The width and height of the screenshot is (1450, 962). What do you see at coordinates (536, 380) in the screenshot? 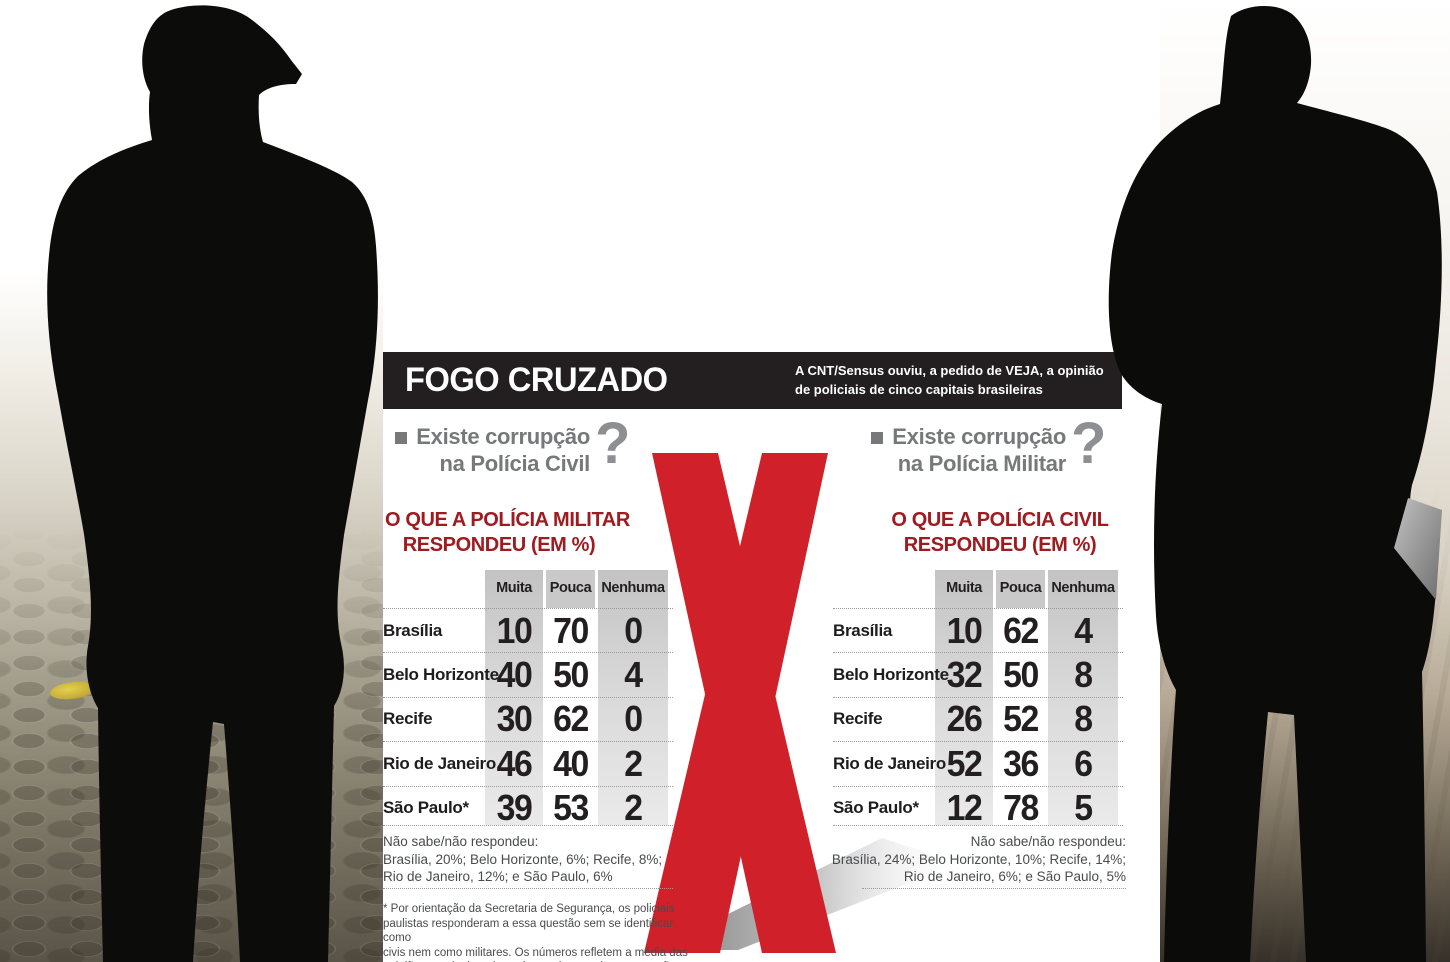
I see `page-title: FOGO CRUZADO` at bounding box center [536, 380].